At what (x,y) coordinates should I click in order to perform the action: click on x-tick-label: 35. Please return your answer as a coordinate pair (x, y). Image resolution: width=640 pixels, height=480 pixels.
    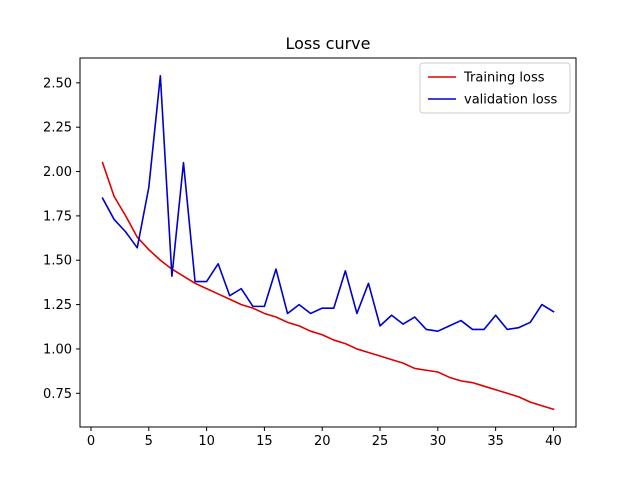
    Looking at the image, I should click on (495, 441).